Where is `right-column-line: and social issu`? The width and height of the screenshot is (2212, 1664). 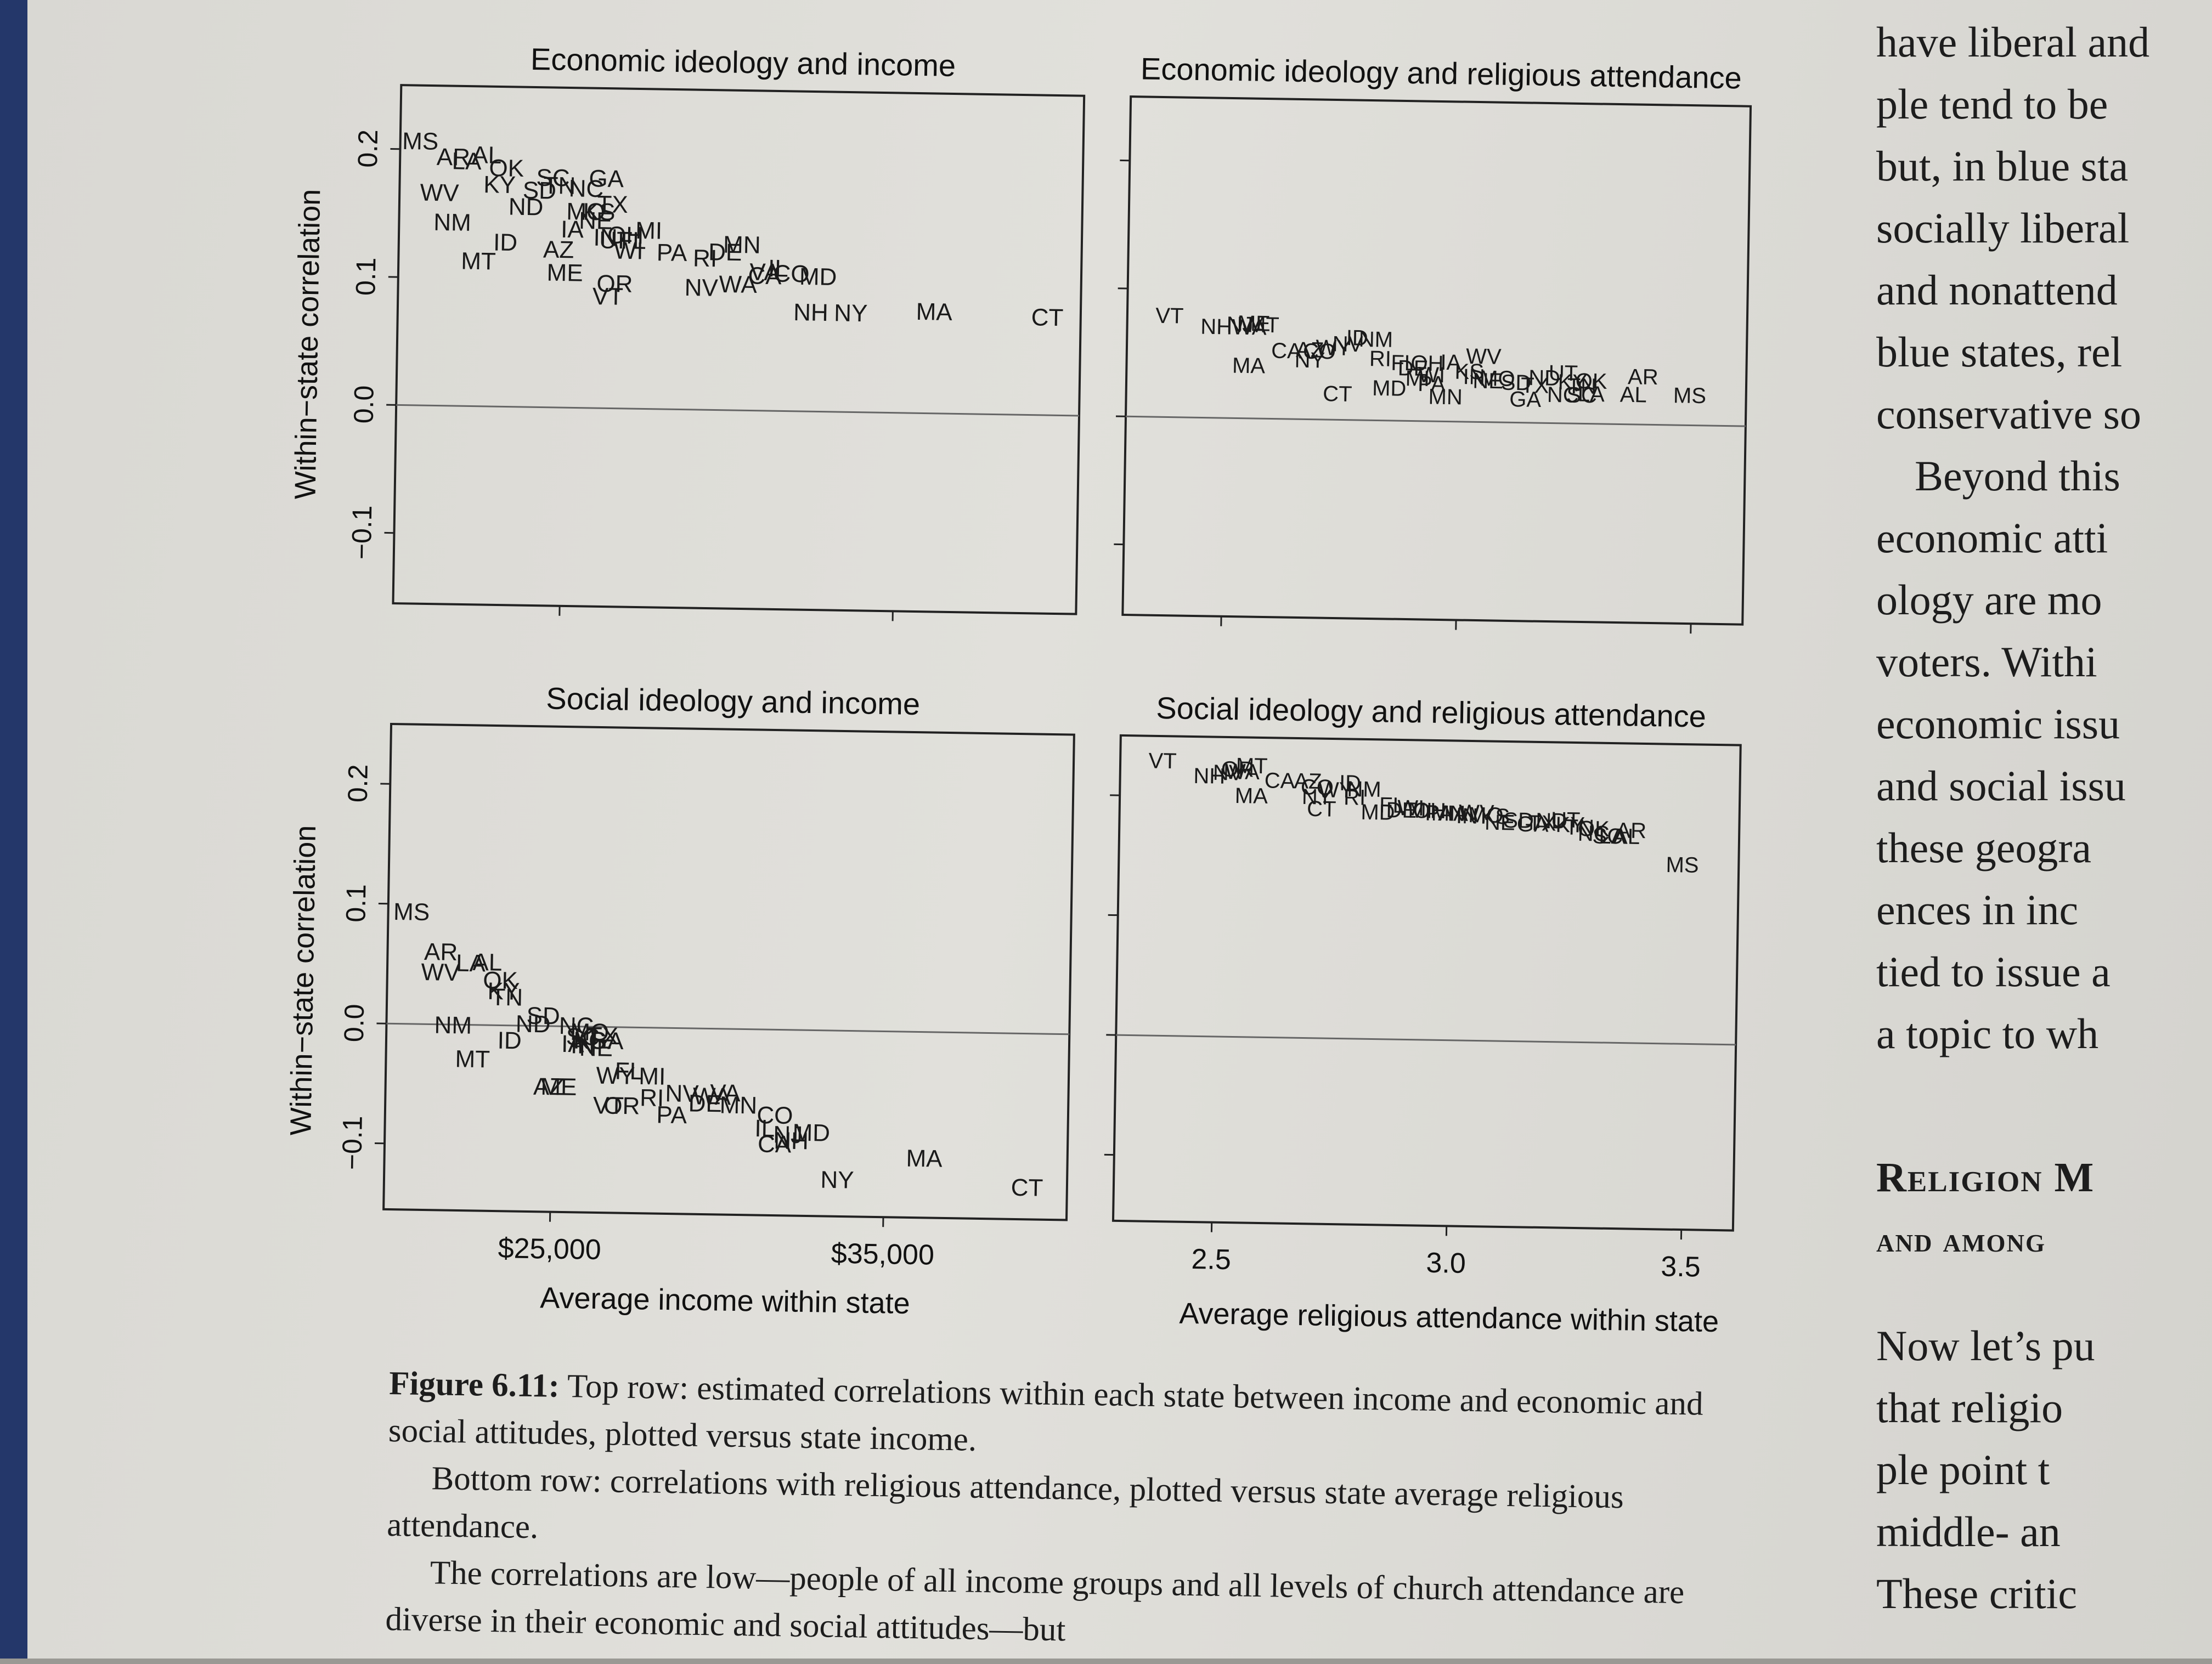 right-column-line: and social issu is located at coordinates (2044, 786).